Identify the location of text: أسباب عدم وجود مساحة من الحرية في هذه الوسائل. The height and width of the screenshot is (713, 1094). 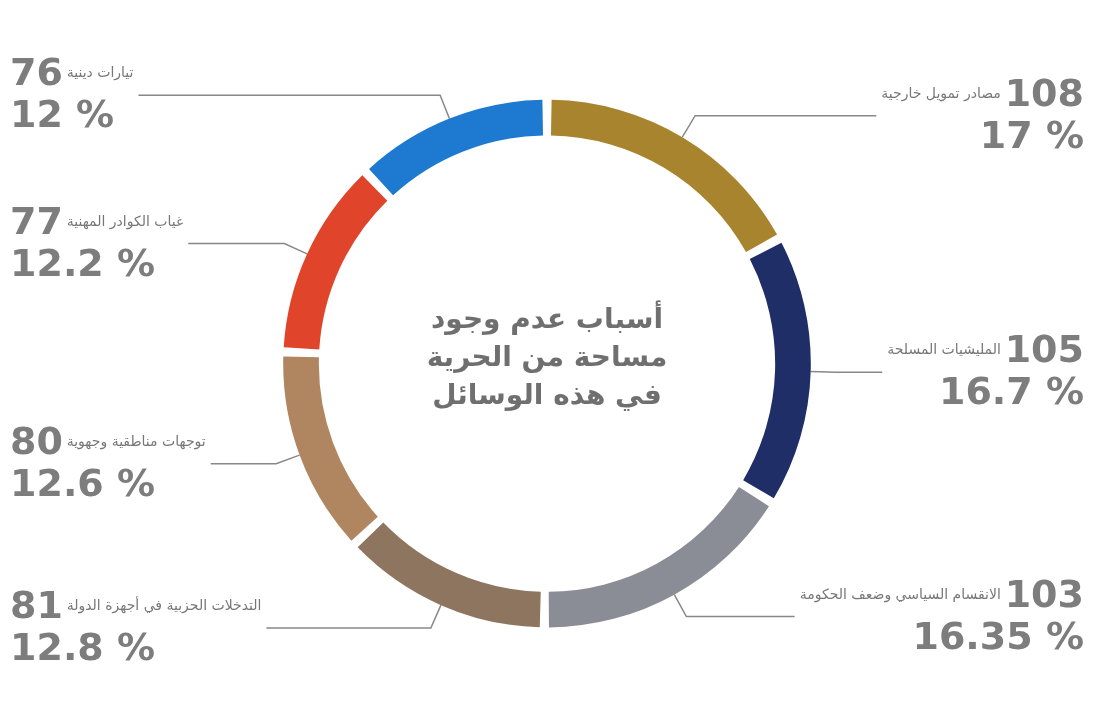
(547, 355).